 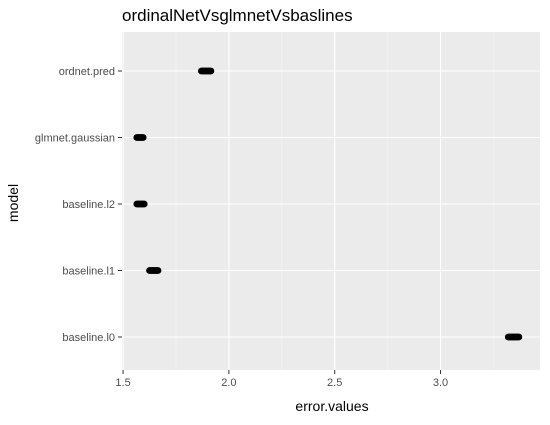 I want to click on x-tick-label: 2.0, so click(x=228, y=383).